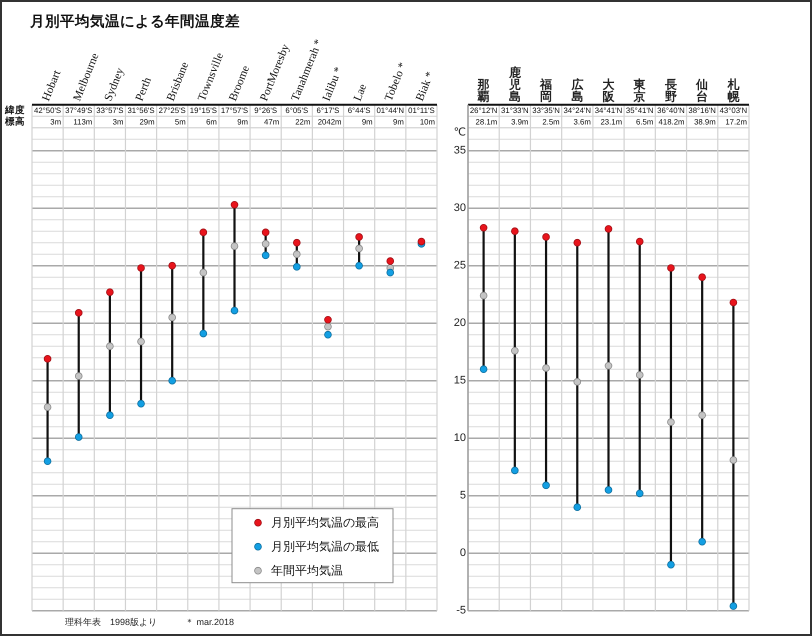 The image size is (812, 636). Describe the element at coordinates (307, 571) in the screenshot. I see `legend-label: 年間平均気温` at that location.